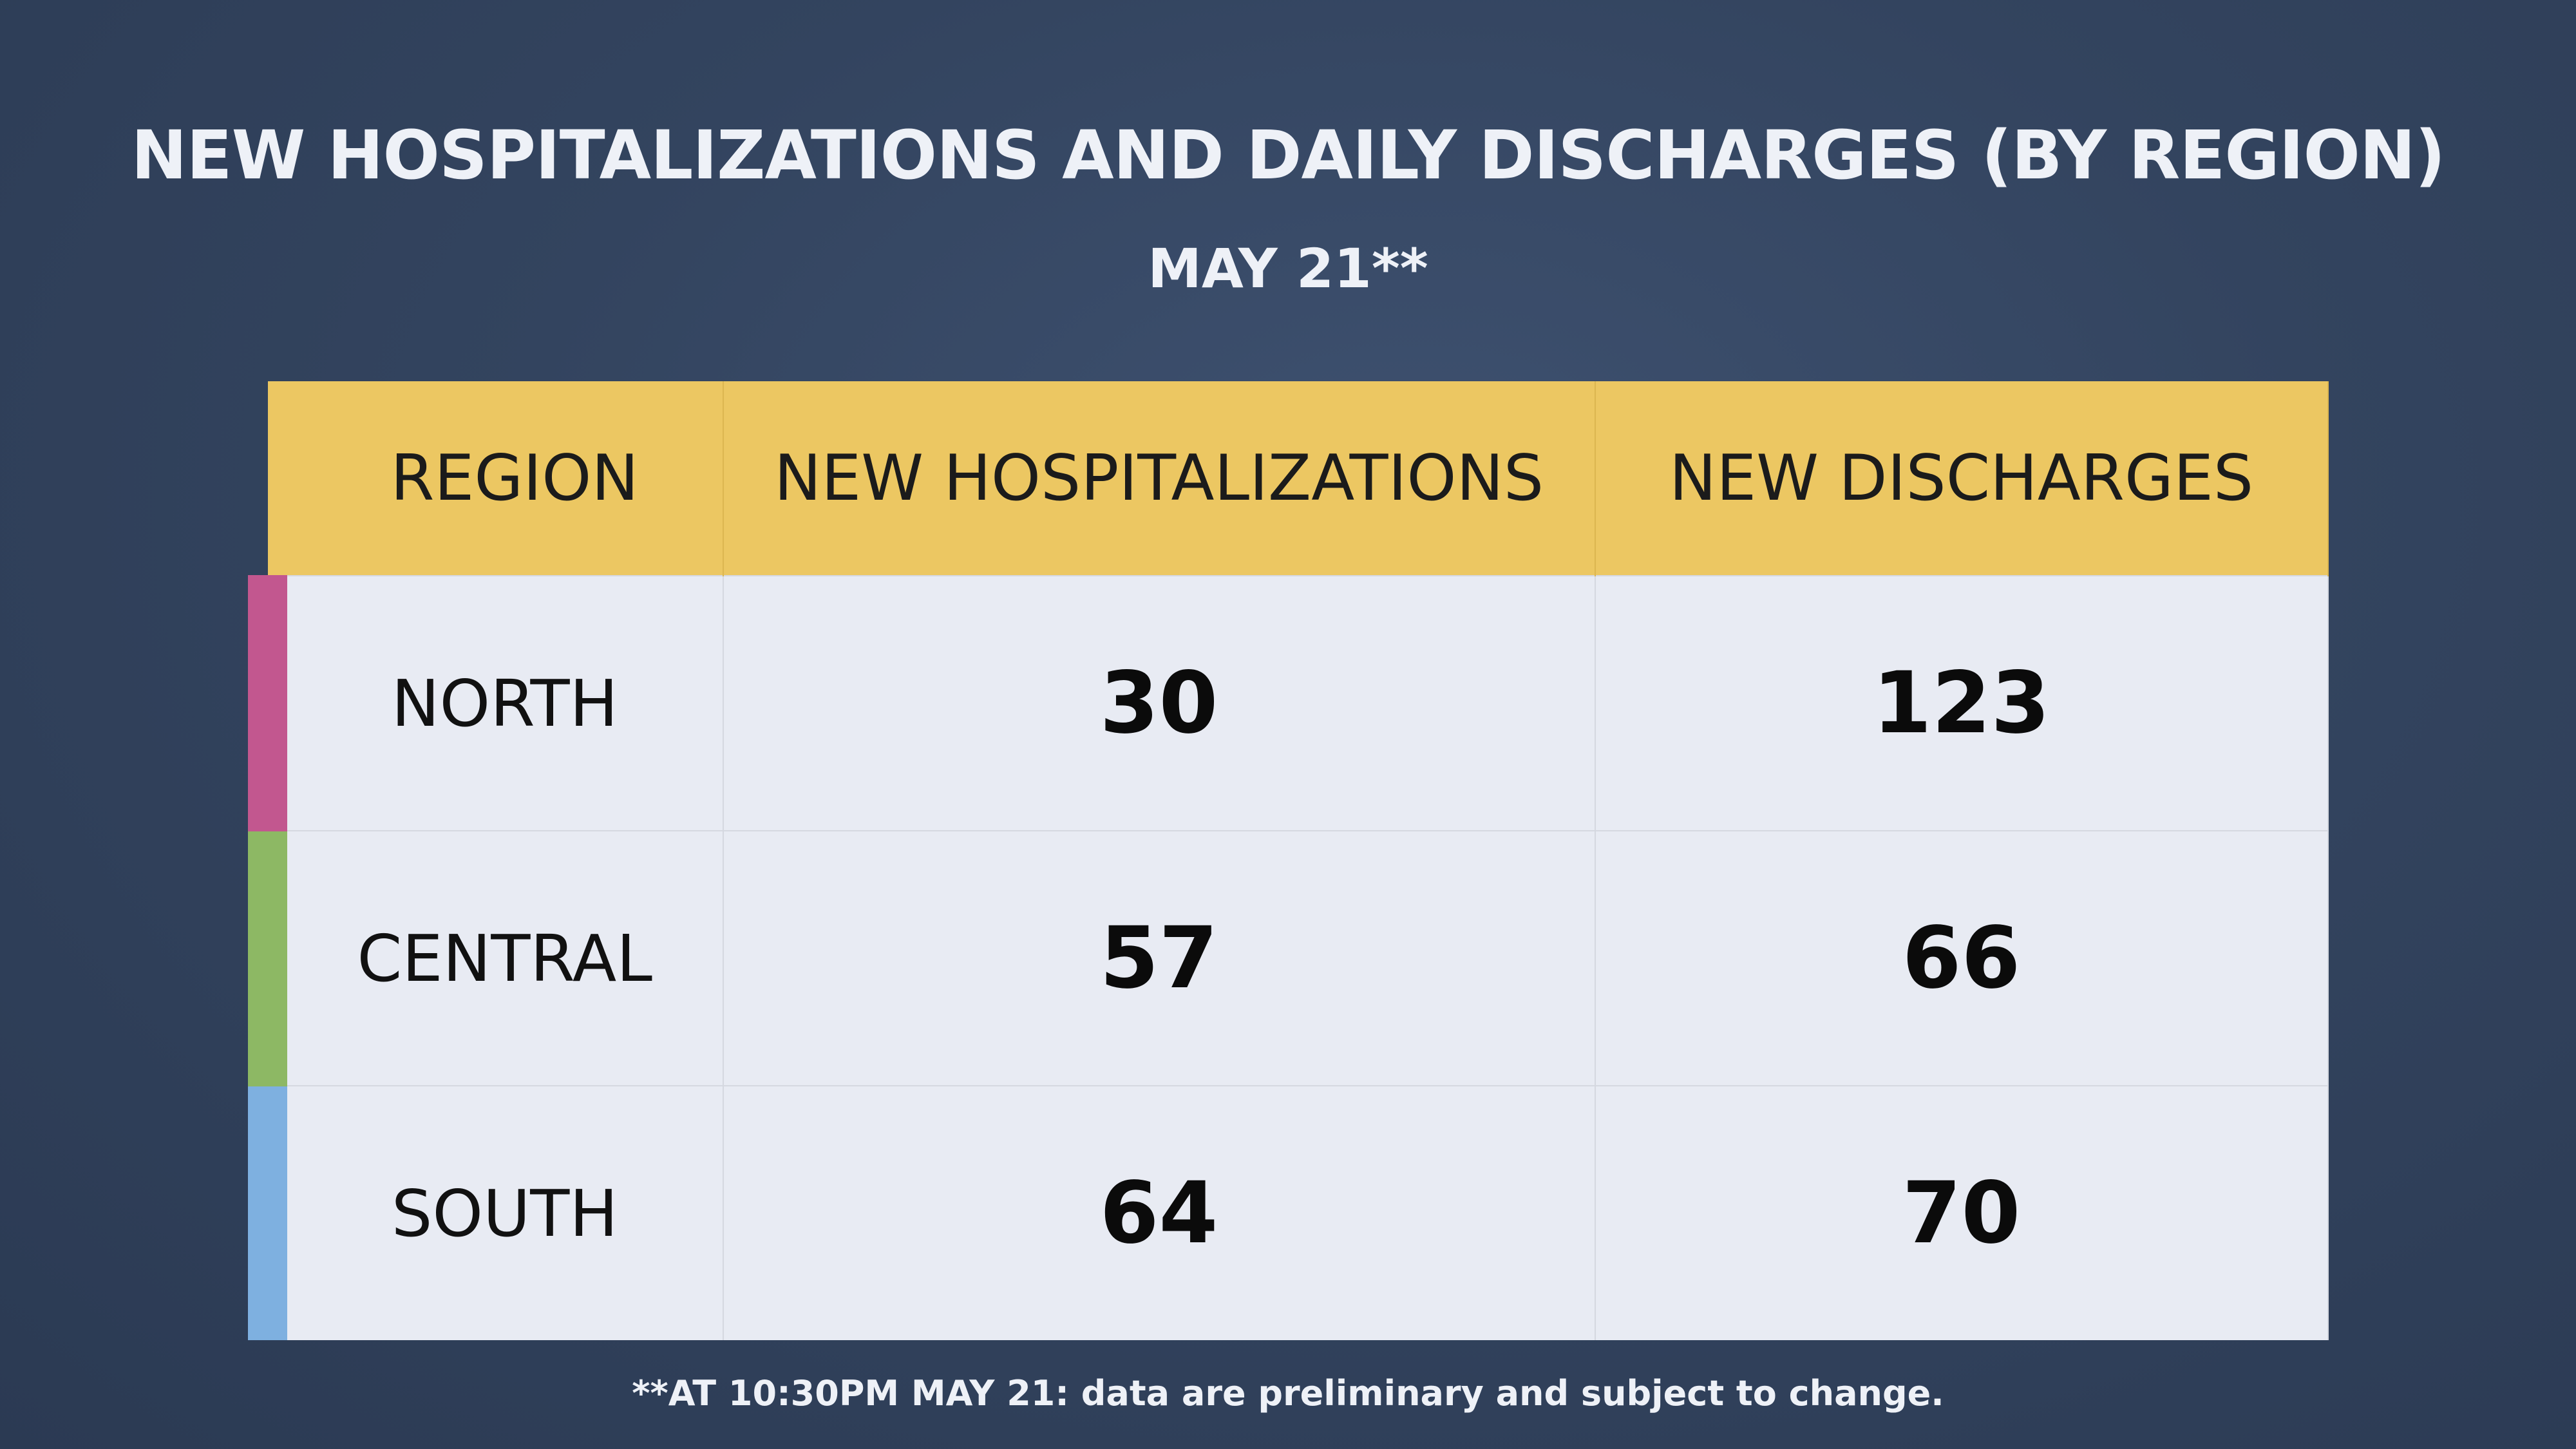  Describe the element at coordinates (1159, 479) in the screenshot. I see `column-header: NEW HOSPITALIZATIONS` at that location.